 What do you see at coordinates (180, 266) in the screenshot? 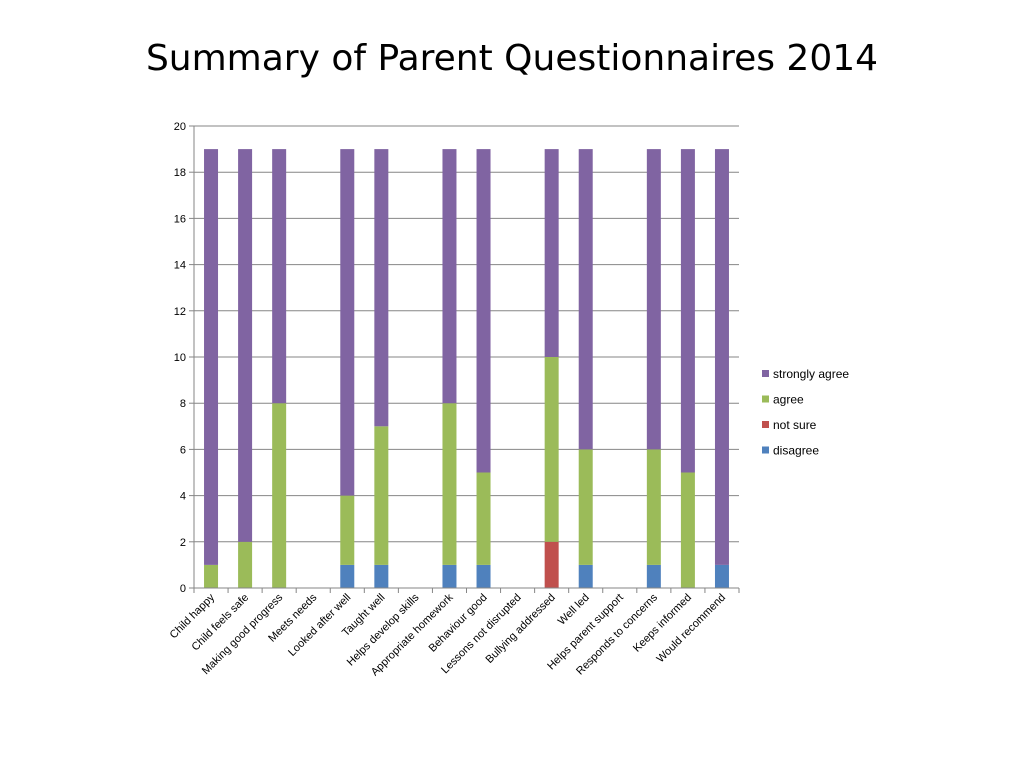
I see `y-tick-label: 14` at bounding box center [180, 266].